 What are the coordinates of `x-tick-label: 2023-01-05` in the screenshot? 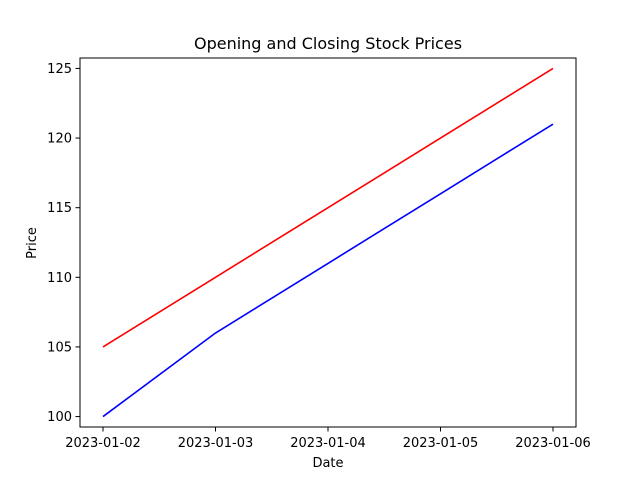 It's located at (441, 443).